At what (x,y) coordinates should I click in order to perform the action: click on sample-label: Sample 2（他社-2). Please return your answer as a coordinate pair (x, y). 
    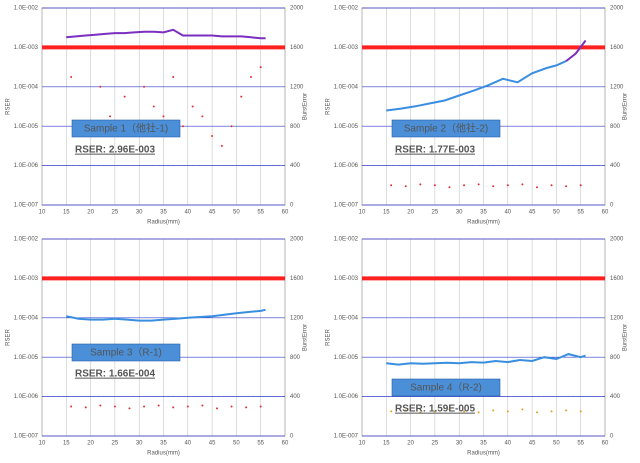
    Looking at the image, I should click on (446, 128).